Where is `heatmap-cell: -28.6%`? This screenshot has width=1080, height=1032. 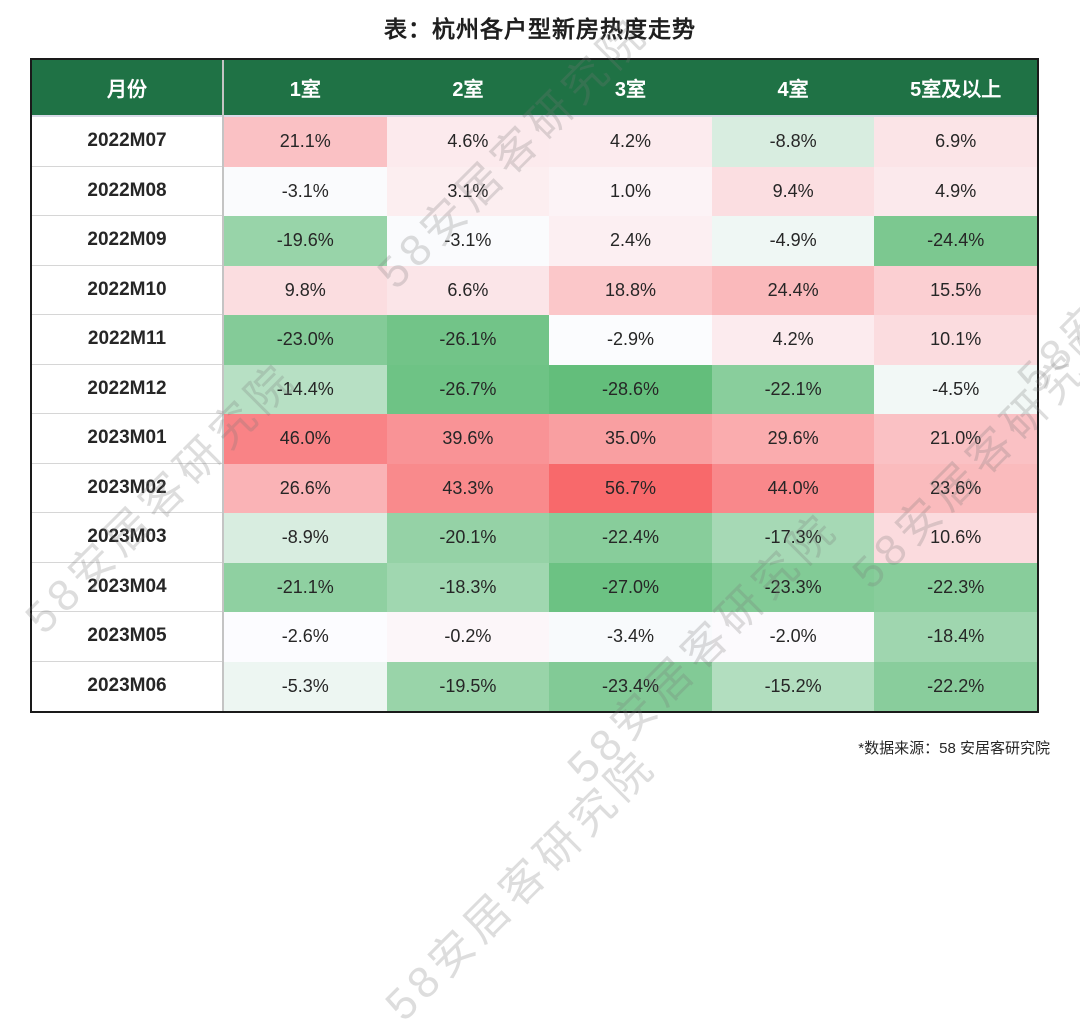 heatmap-cell: -28.6% is located at coordinates (630, 389).